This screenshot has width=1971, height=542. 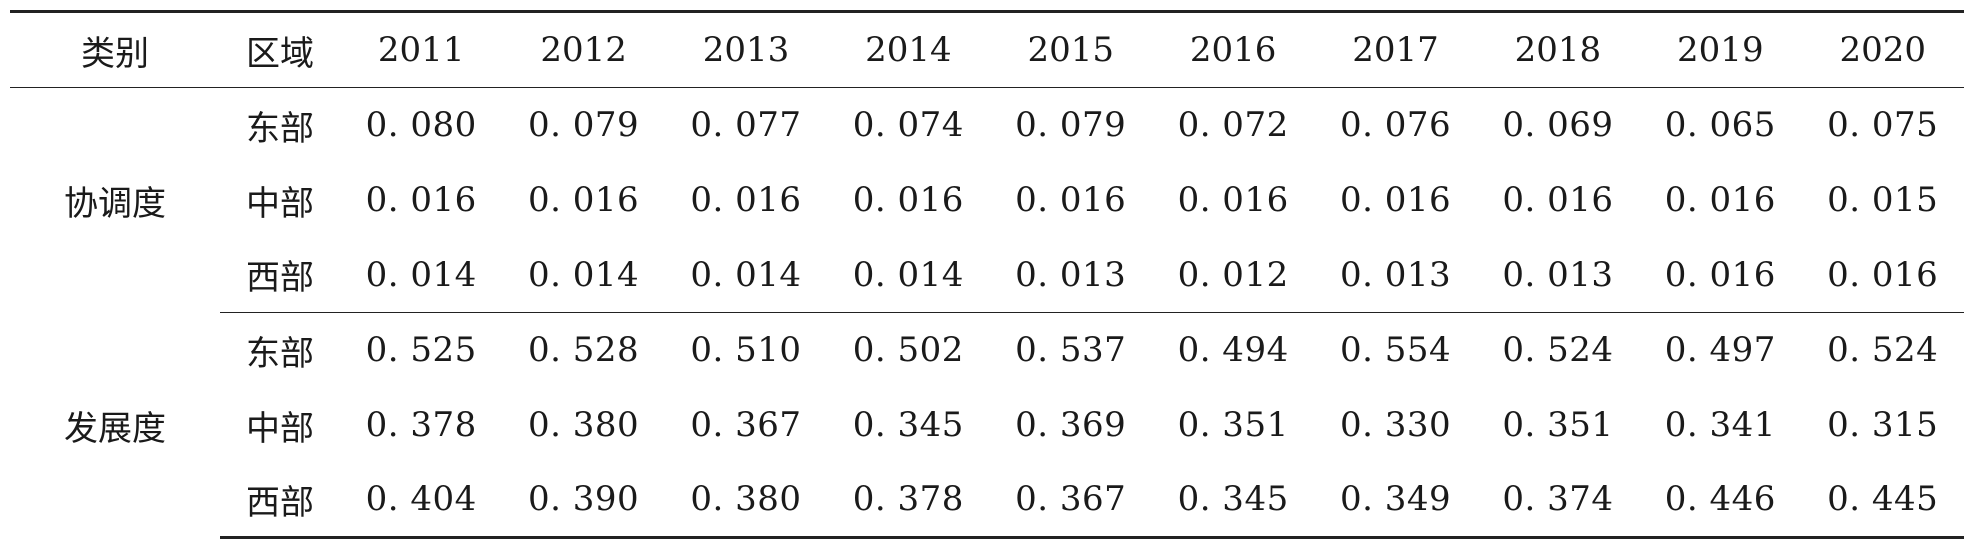 I want to click on header-year: 2018, so click(x=1558, y=49).